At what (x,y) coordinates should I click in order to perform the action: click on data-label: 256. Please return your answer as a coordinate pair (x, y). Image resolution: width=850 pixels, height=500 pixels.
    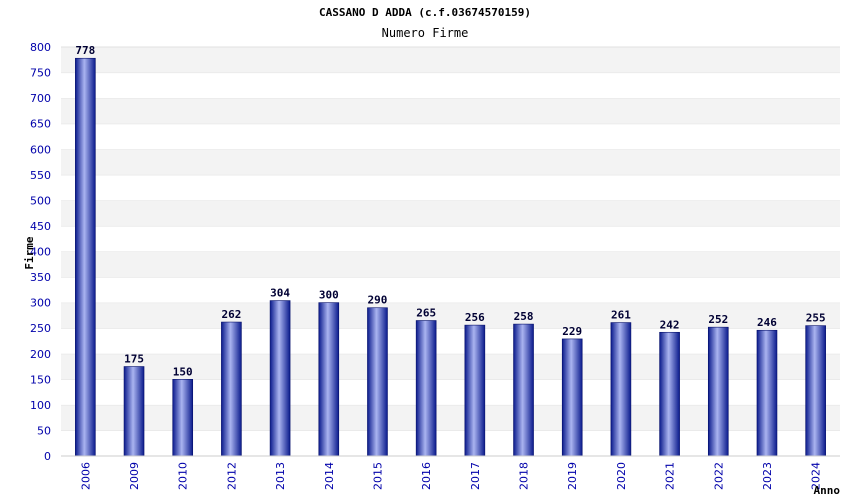
    Looking at the image, I should click on (475, 317).